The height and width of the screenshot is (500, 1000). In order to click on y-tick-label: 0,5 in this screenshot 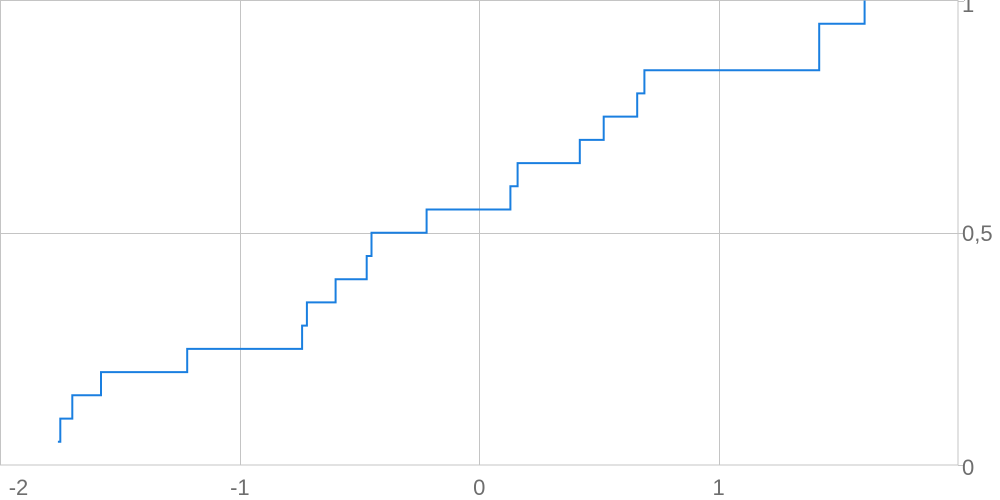, I will do `click(977, 233)`.